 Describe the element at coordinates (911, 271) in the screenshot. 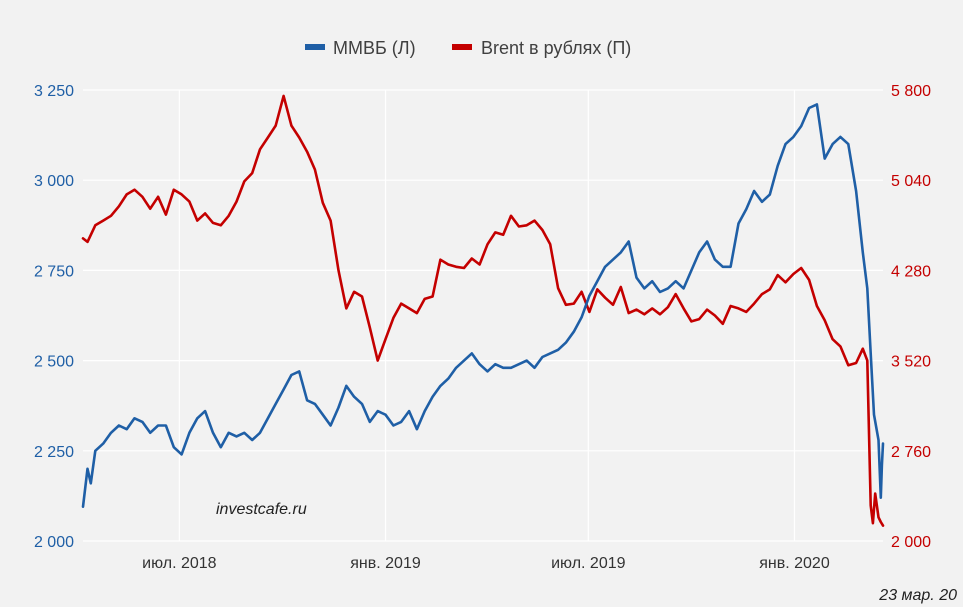

I see `right-tick-label: 4 280` at that location.